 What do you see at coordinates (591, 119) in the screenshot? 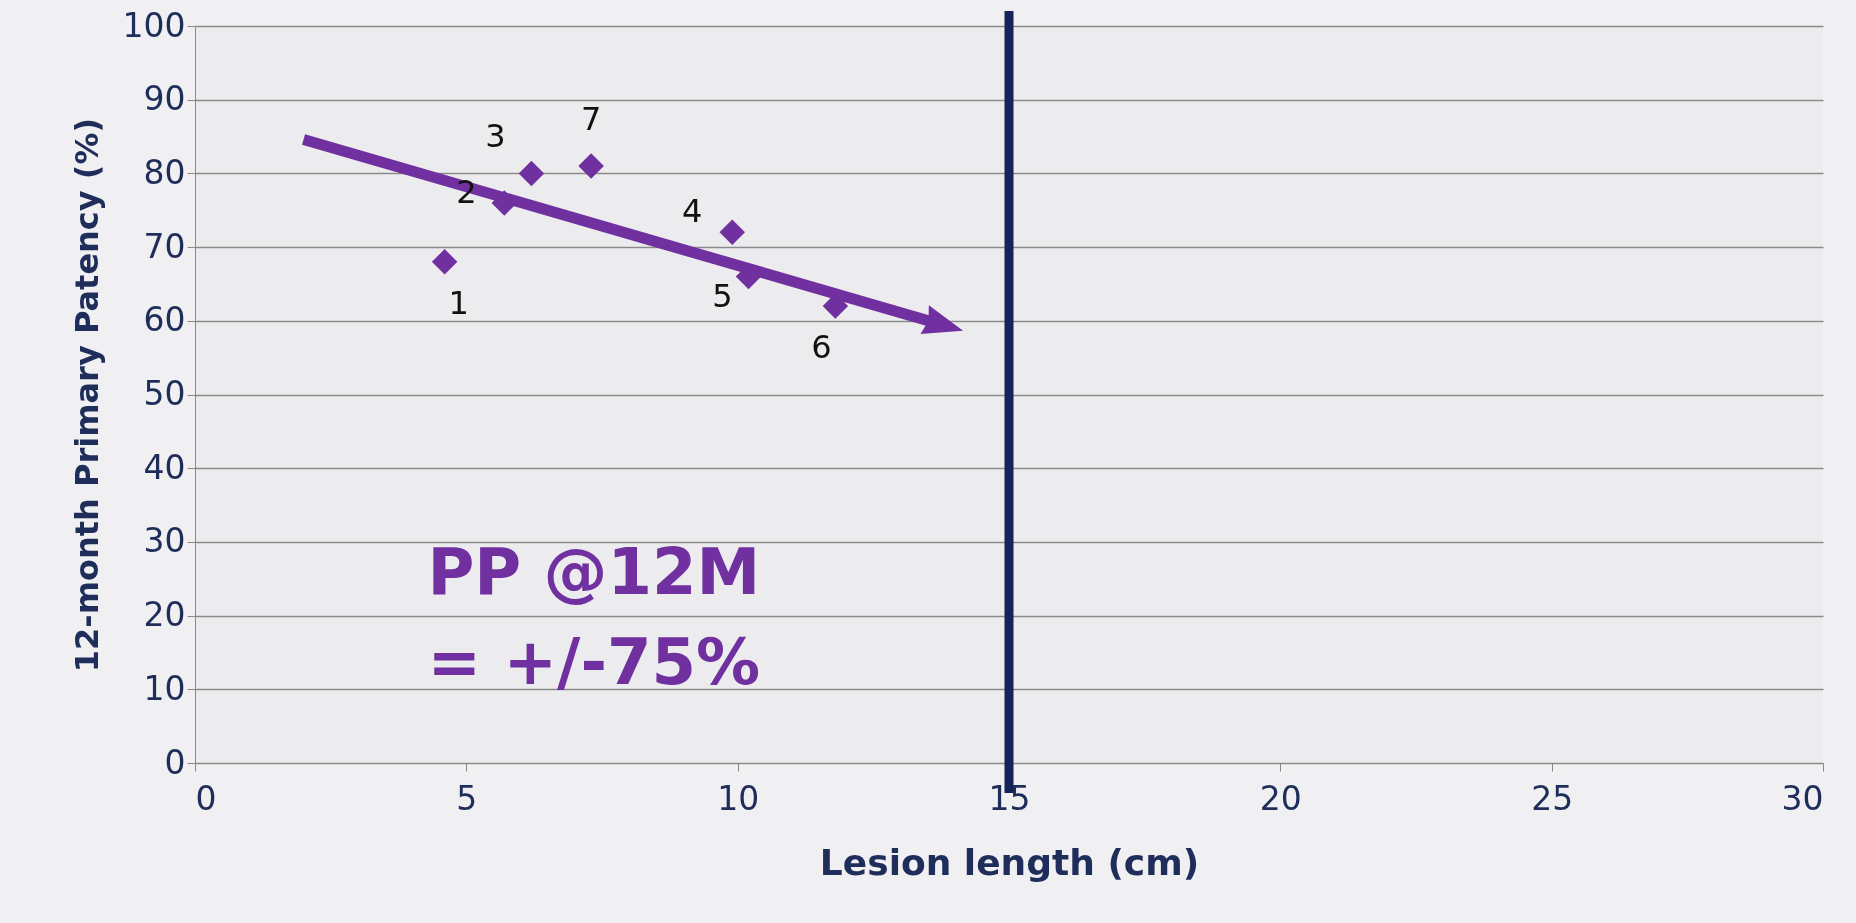
I see `annotation: 7` at bounding box center [591, 119].